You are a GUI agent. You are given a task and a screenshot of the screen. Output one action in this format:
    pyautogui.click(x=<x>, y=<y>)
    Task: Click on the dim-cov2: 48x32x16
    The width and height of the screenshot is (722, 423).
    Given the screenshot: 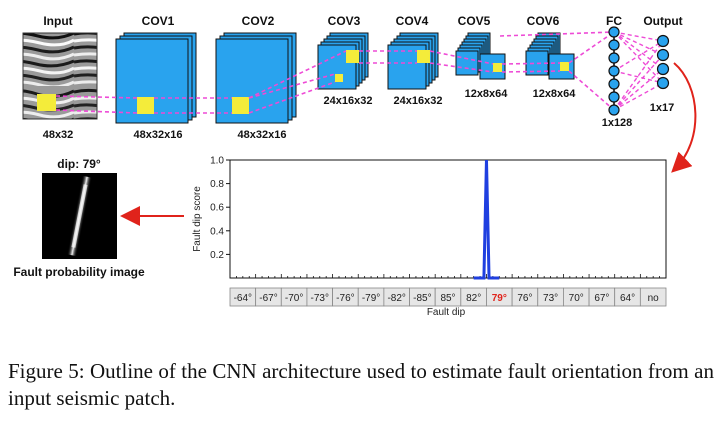 What is the action you would take?
    pyautogui.click(x=262, y=135)
    